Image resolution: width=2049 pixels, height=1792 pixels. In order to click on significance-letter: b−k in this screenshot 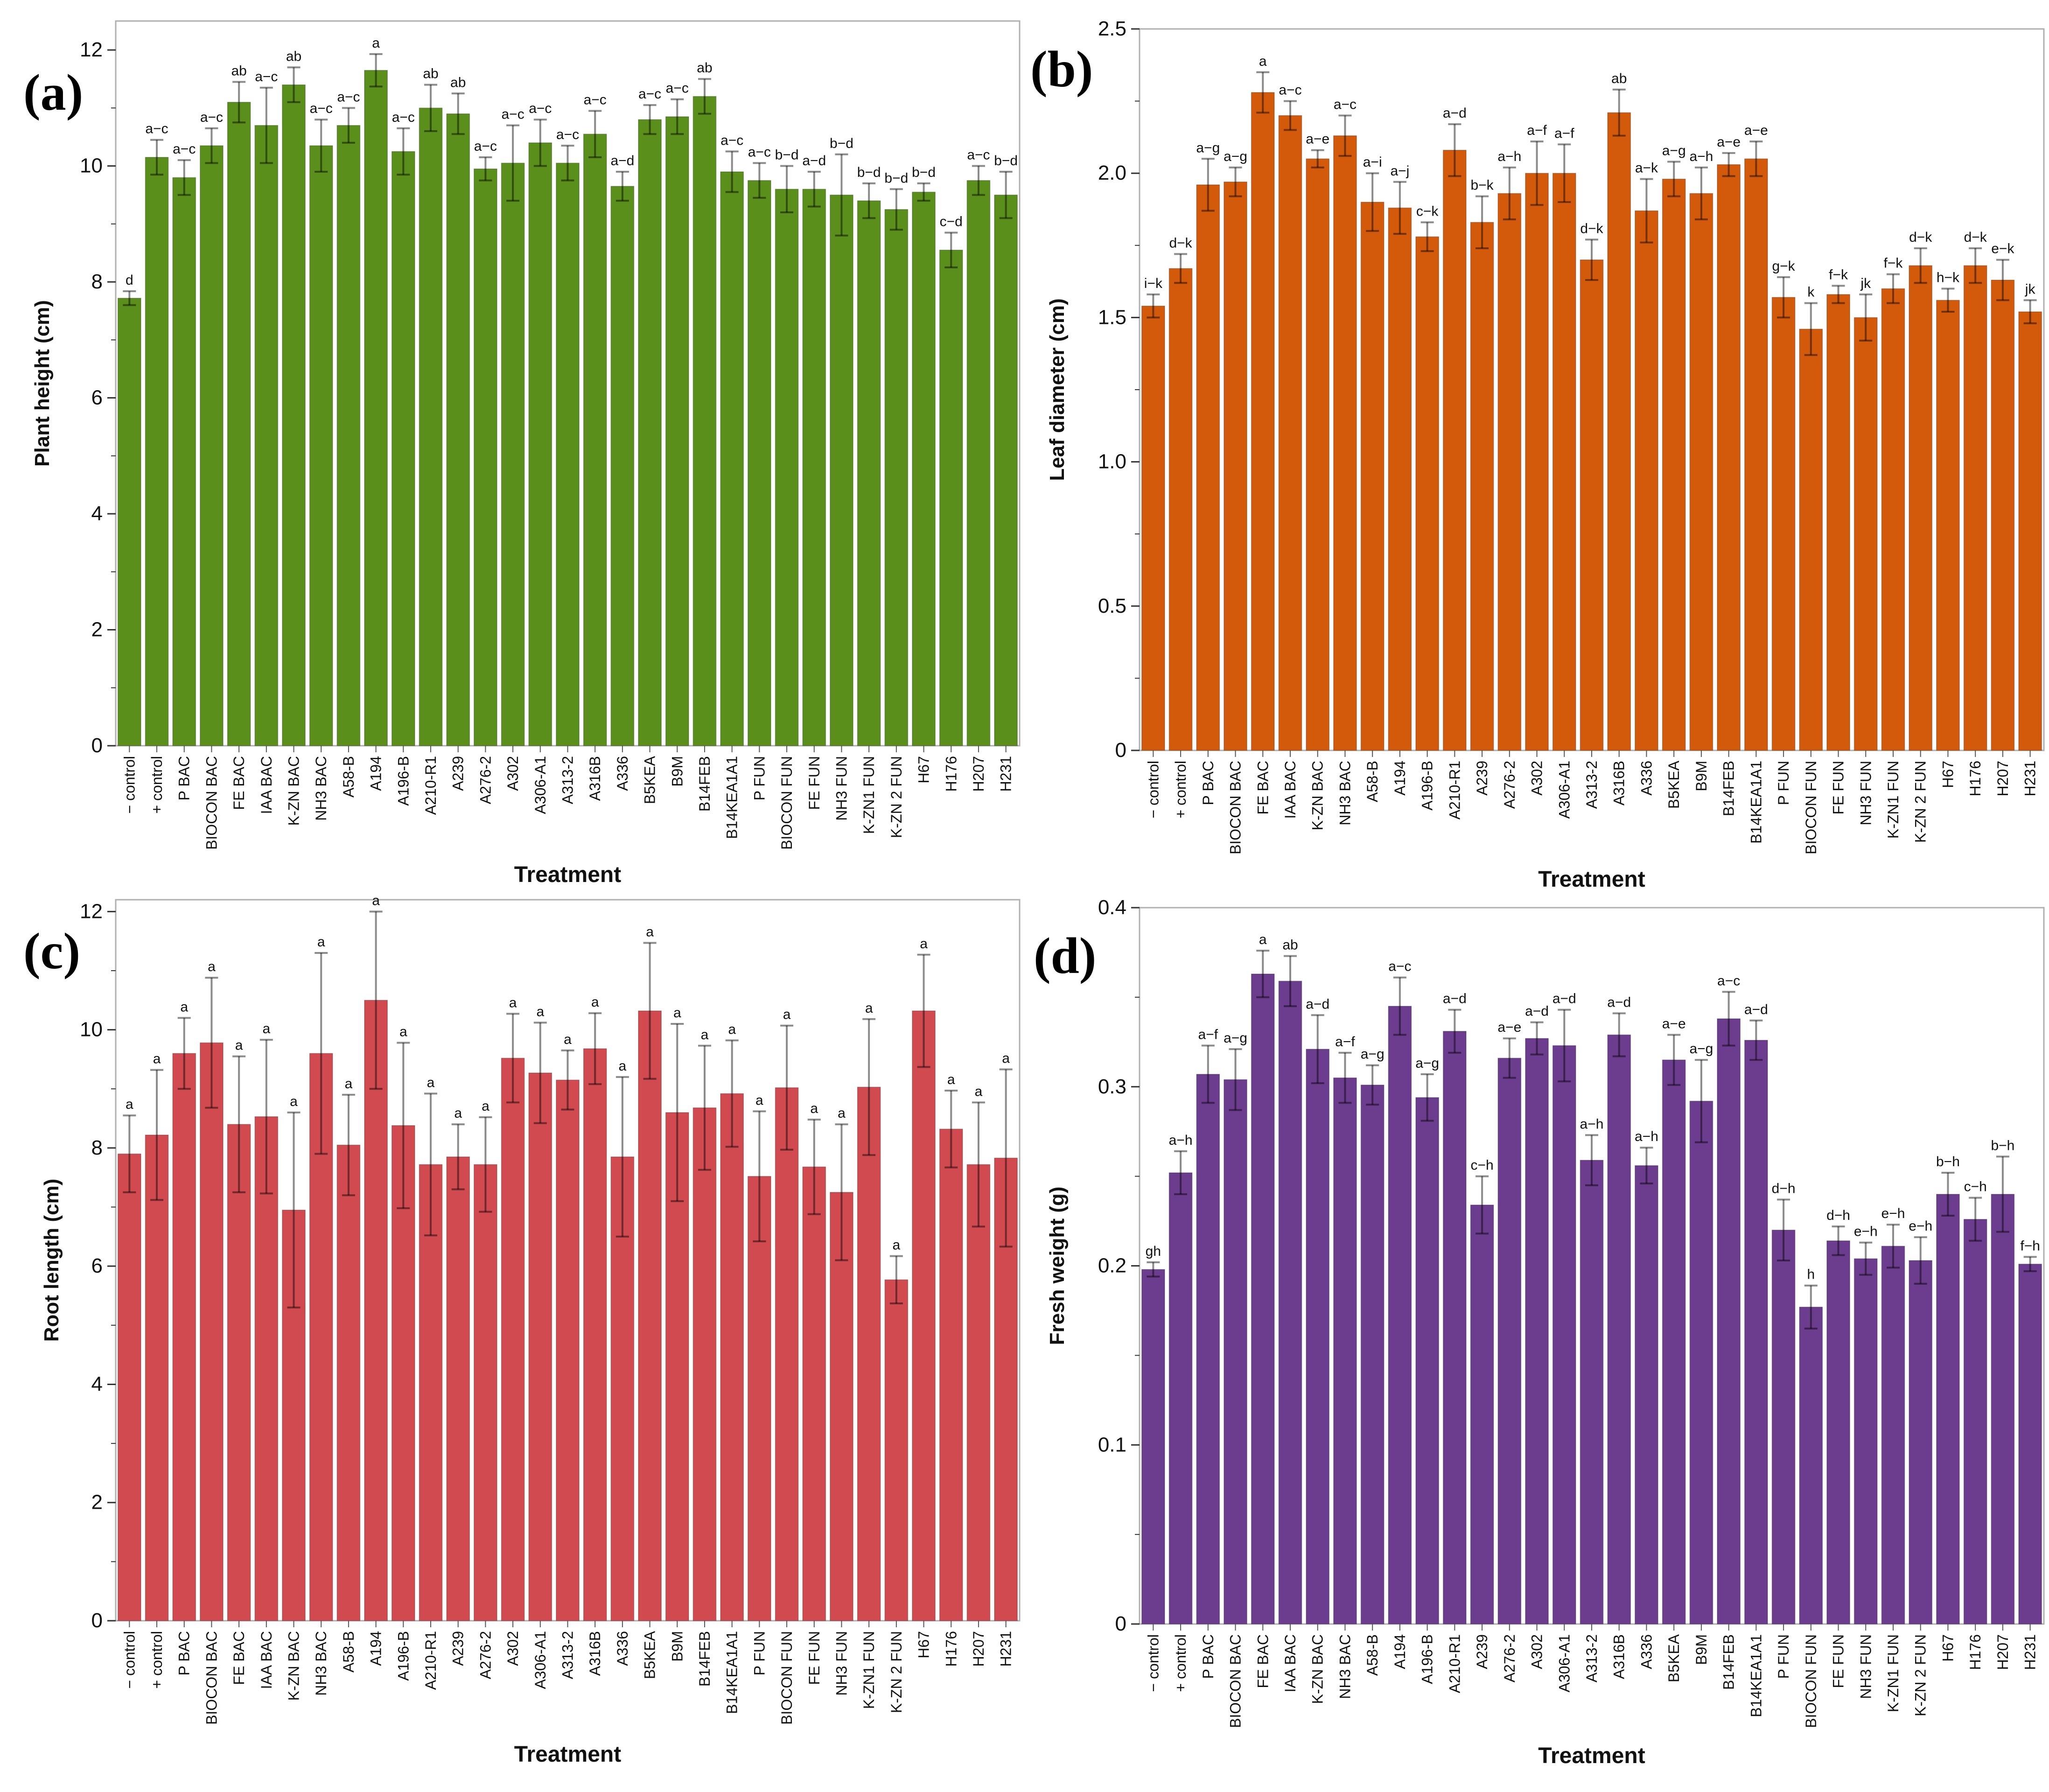, I will do `click(1482, 185)`.